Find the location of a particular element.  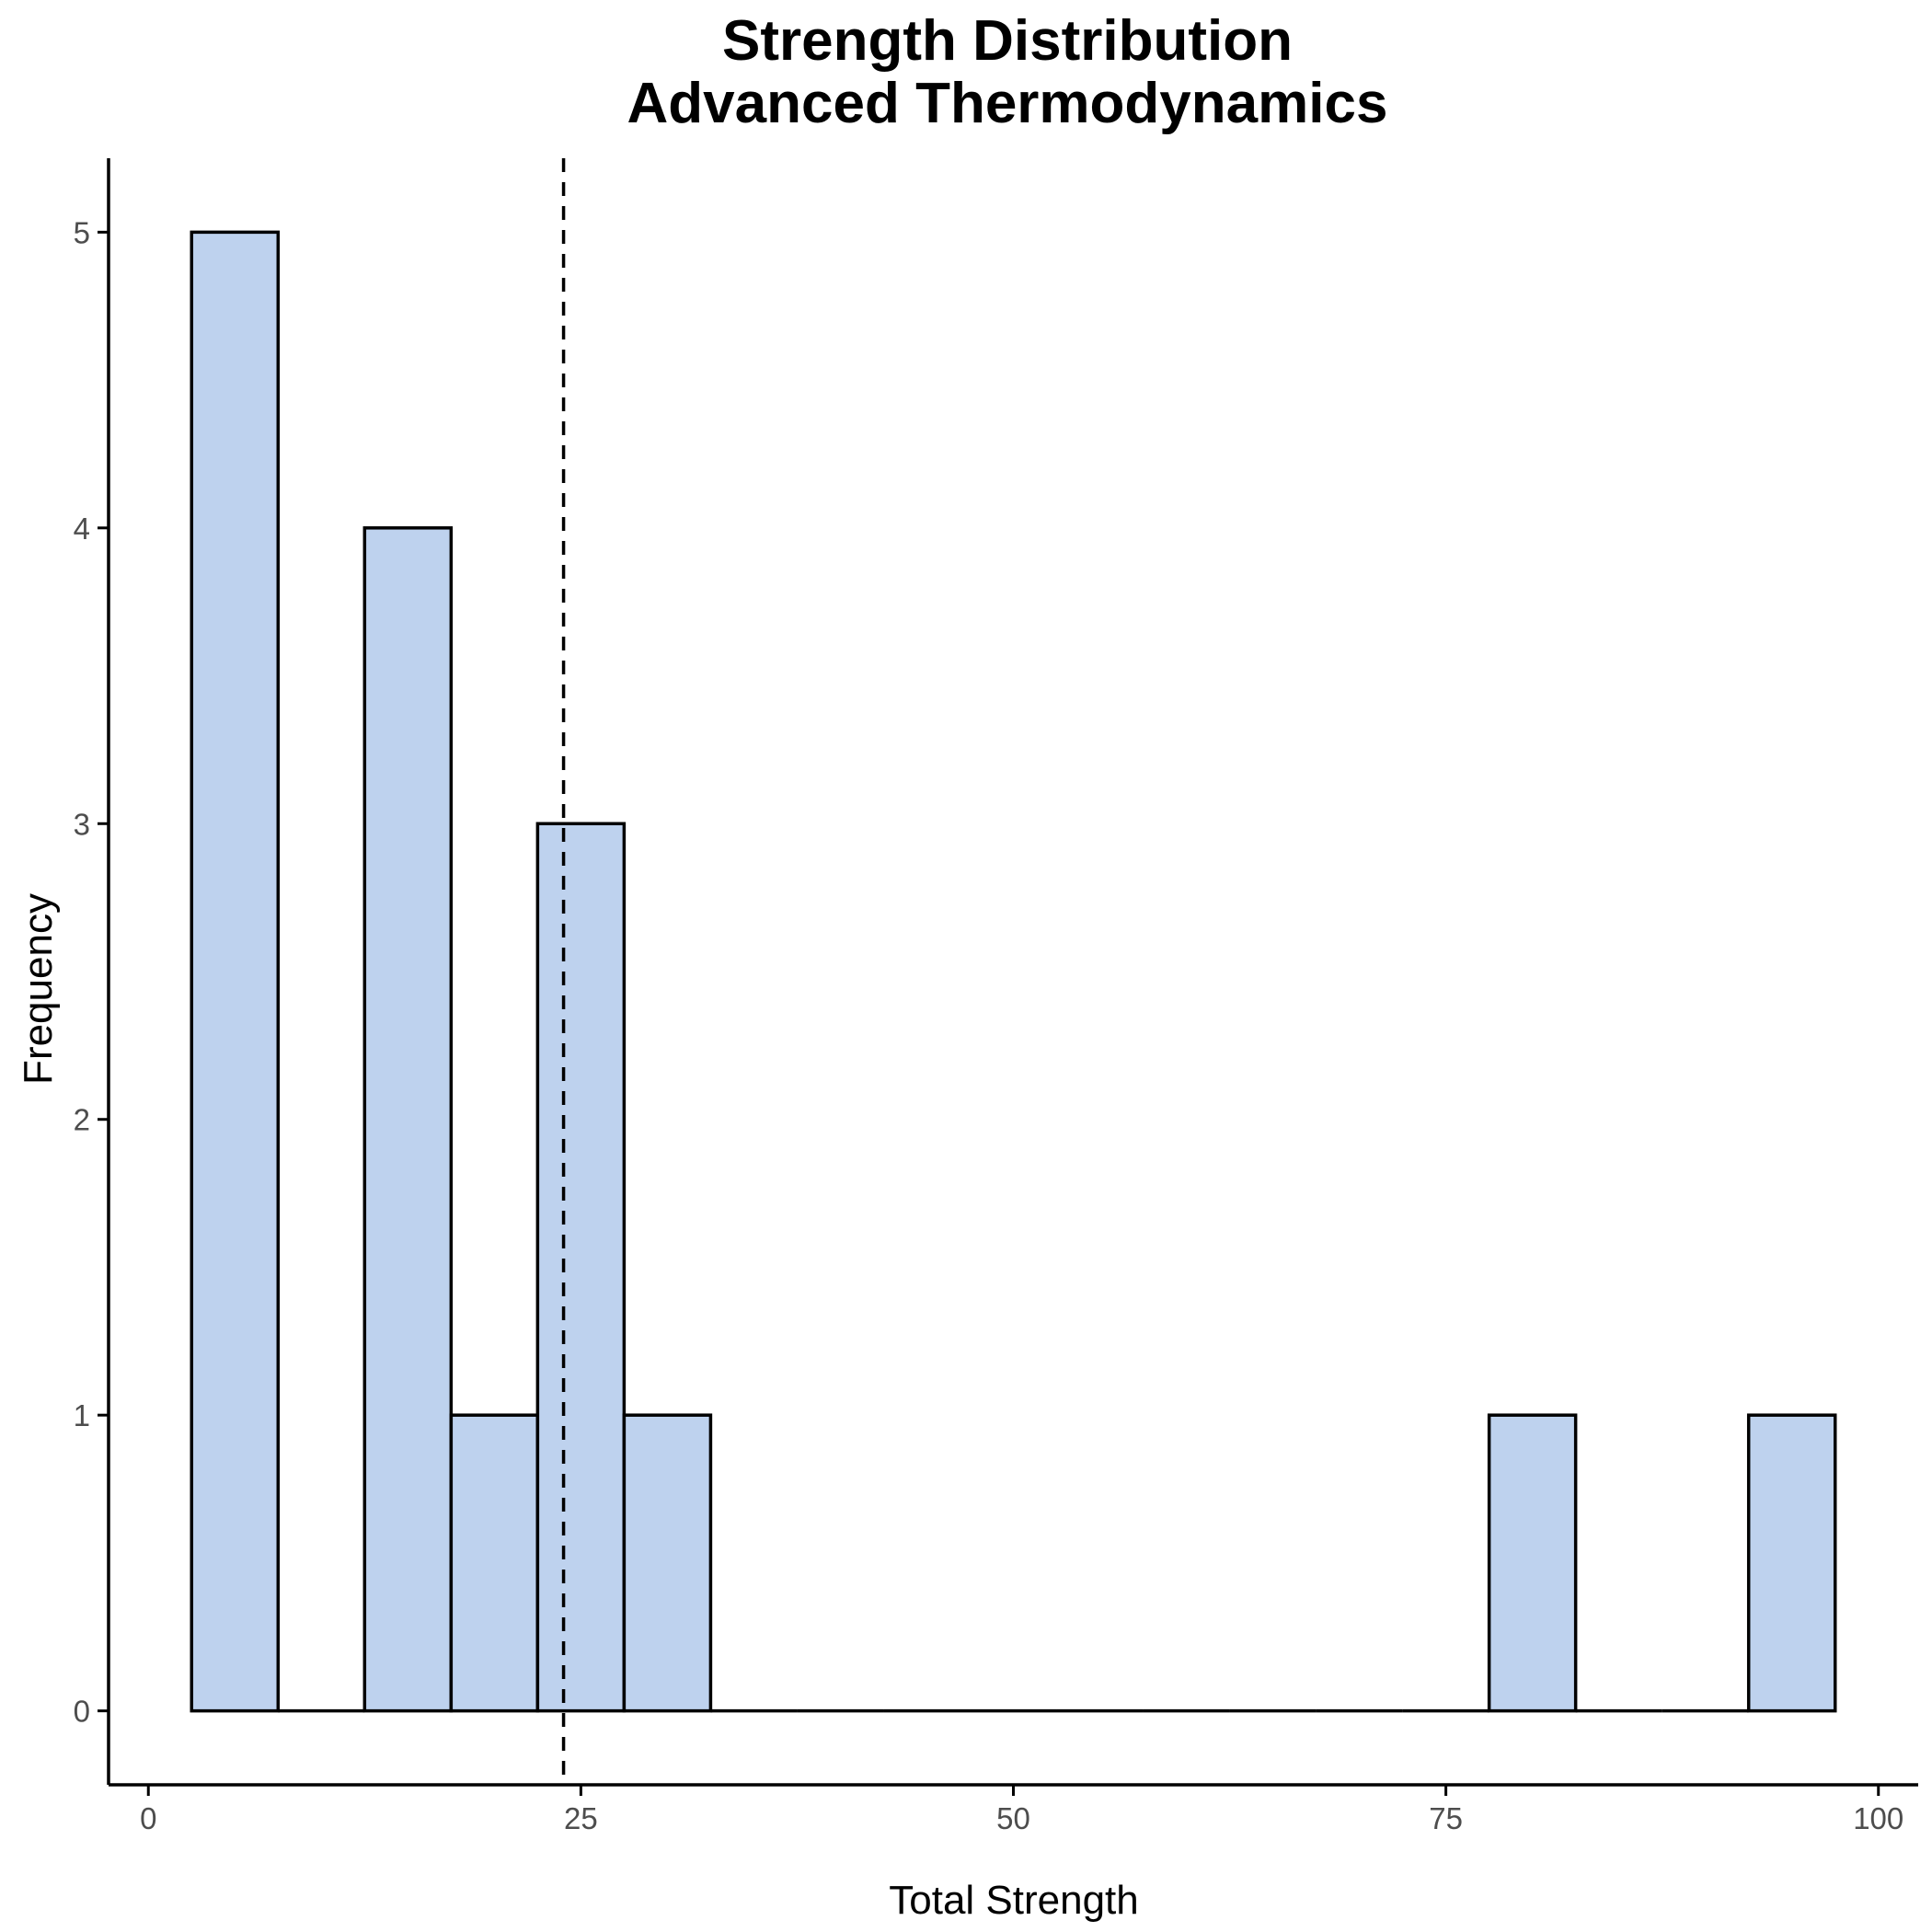

chart-title-line-2: Advanced Thermodynamics is located at coordinates (1007, 103).